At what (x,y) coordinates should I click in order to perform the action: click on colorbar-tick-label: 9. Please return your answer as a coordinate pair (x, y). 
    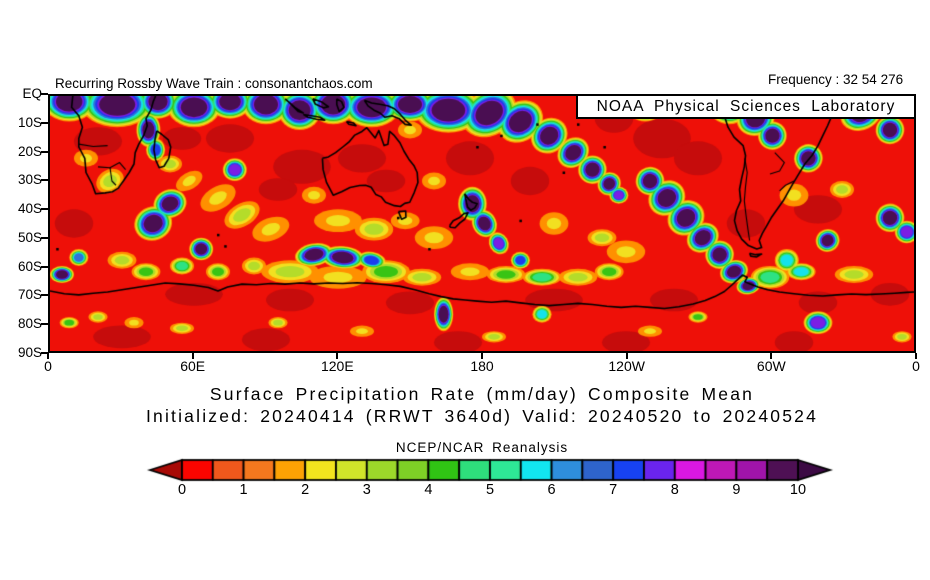
    Looking at the image, I should click on (736, 490).